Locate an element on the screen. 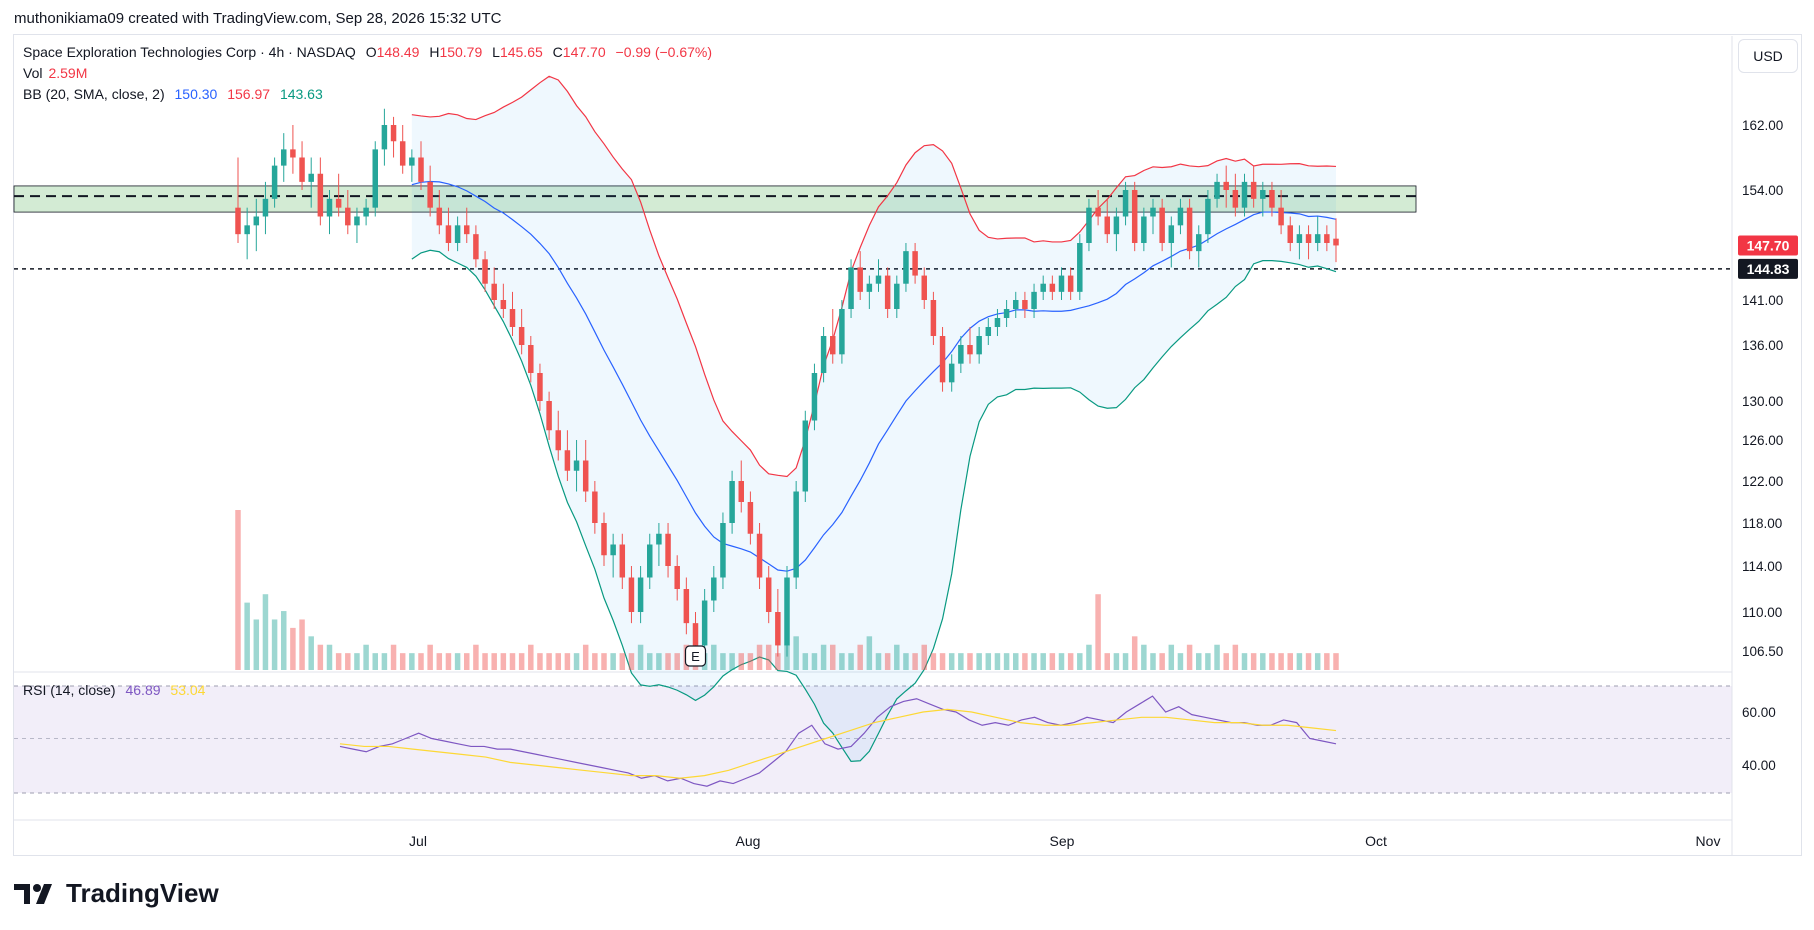 The height and width of the screenshot is (930, 1814). legend-rsi-ma: 53.04 is located at coordinates (188, 690).